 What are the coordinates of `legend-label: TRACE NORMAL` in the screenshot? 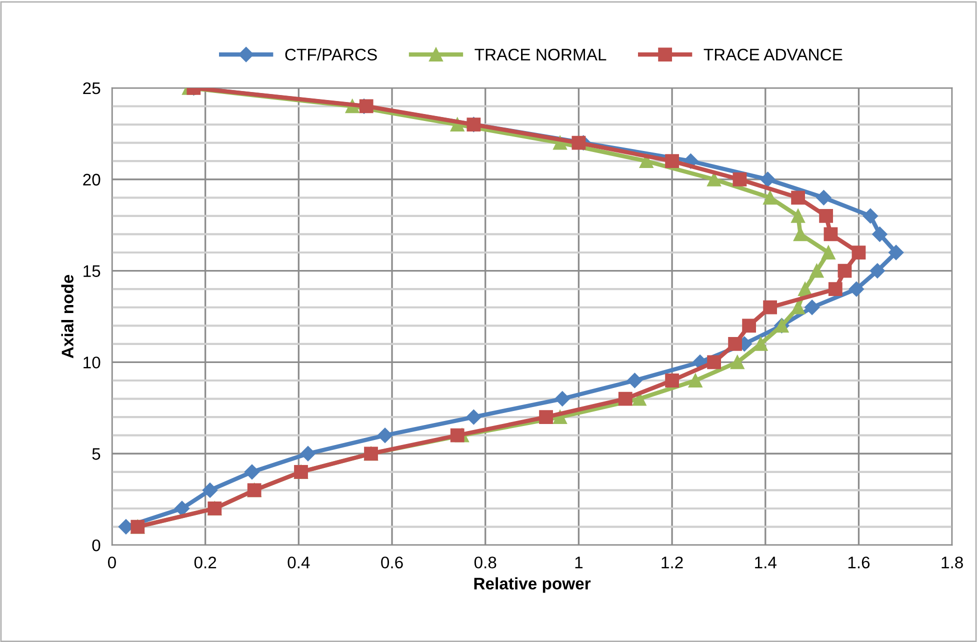 It's located at (540, 54).